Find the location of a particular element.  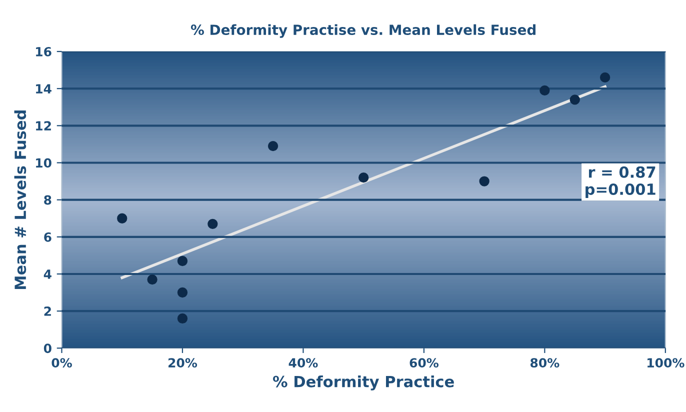

y-tick-label: 12 is located at coordinates (43, 125).